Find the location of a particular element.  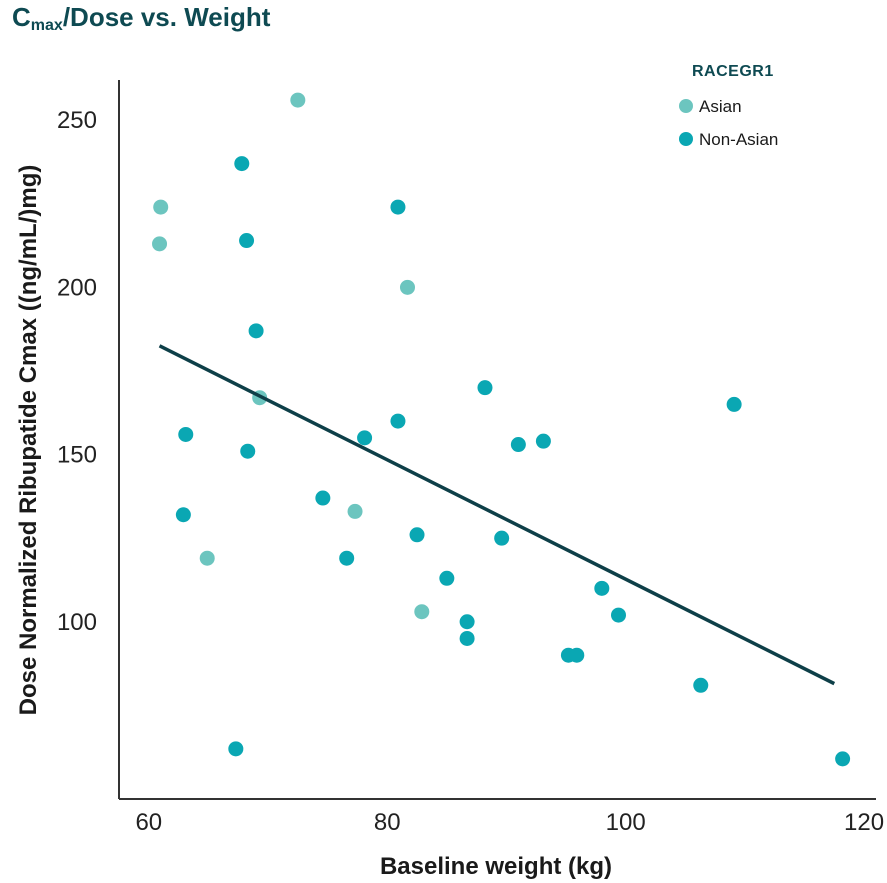

x-tick-label: 100 is located at coordinates (626, 822).